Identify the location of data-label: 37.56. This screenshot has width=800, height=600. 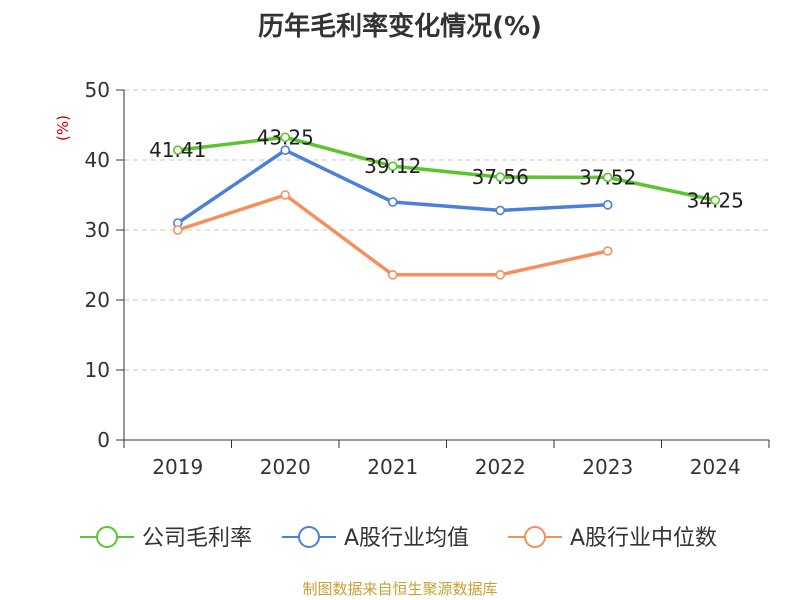
(500, 177).